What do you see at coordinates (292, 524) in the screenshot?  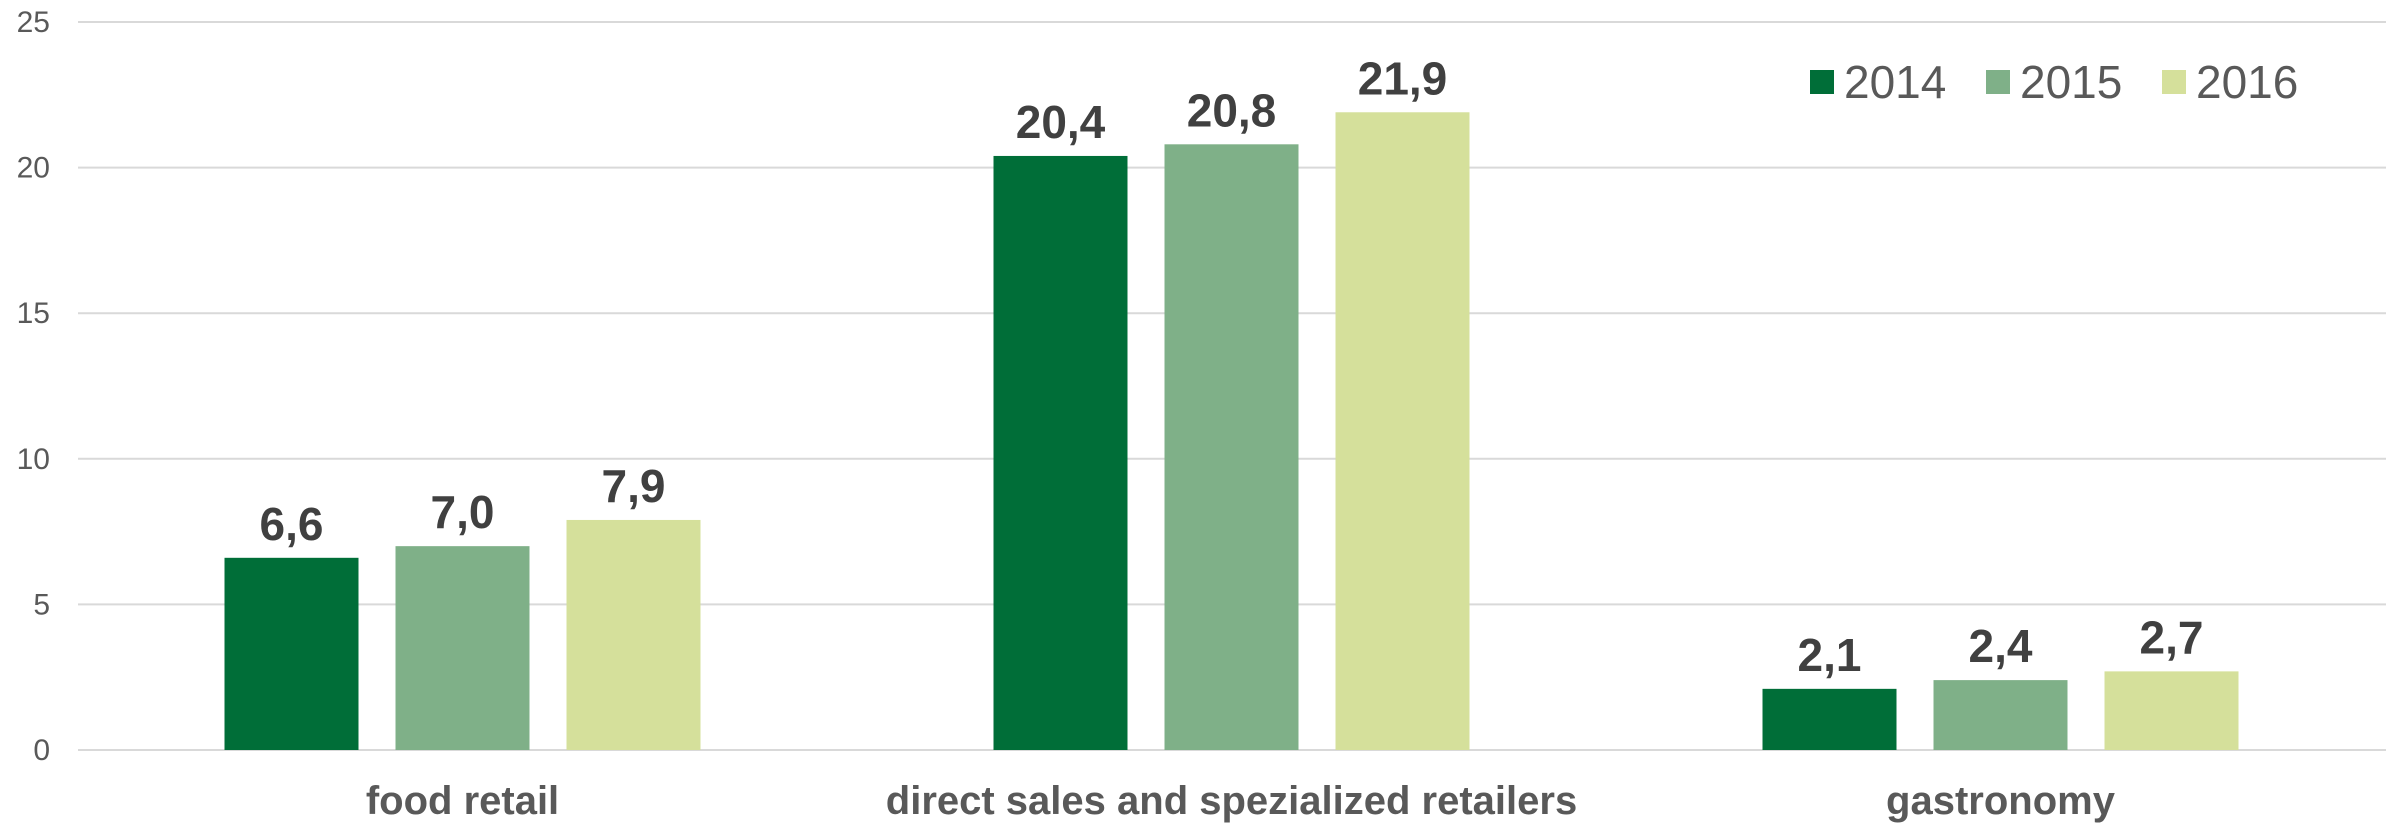 I see `data-label: 6,6` at bounding box center [292, 524].